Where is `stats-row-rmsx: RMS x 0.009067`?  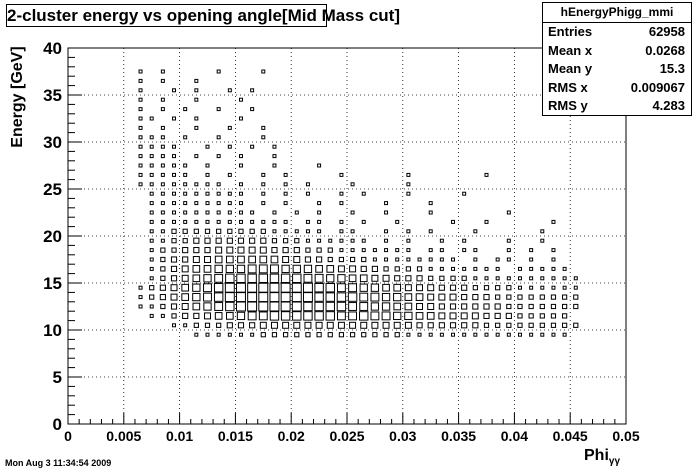 stats-row-rmsx: RMS x 0.009067 is located at coordinates (617, 88).